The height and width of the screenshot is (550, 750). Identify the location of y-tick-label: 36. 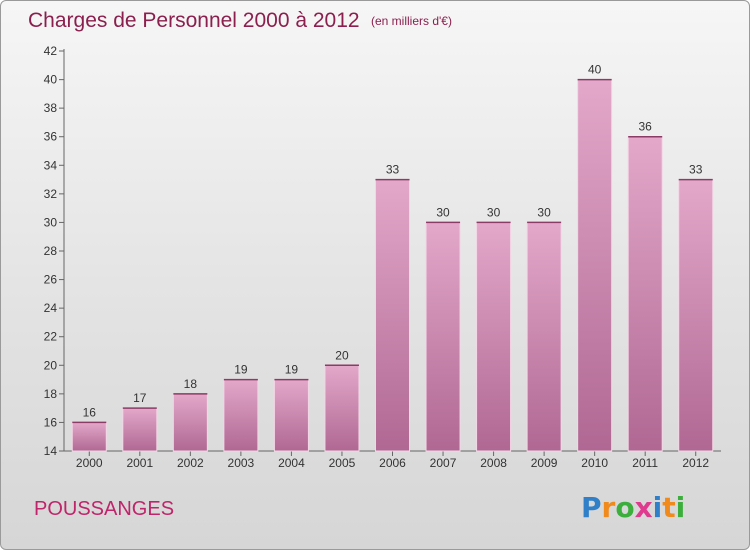
(51, 137).